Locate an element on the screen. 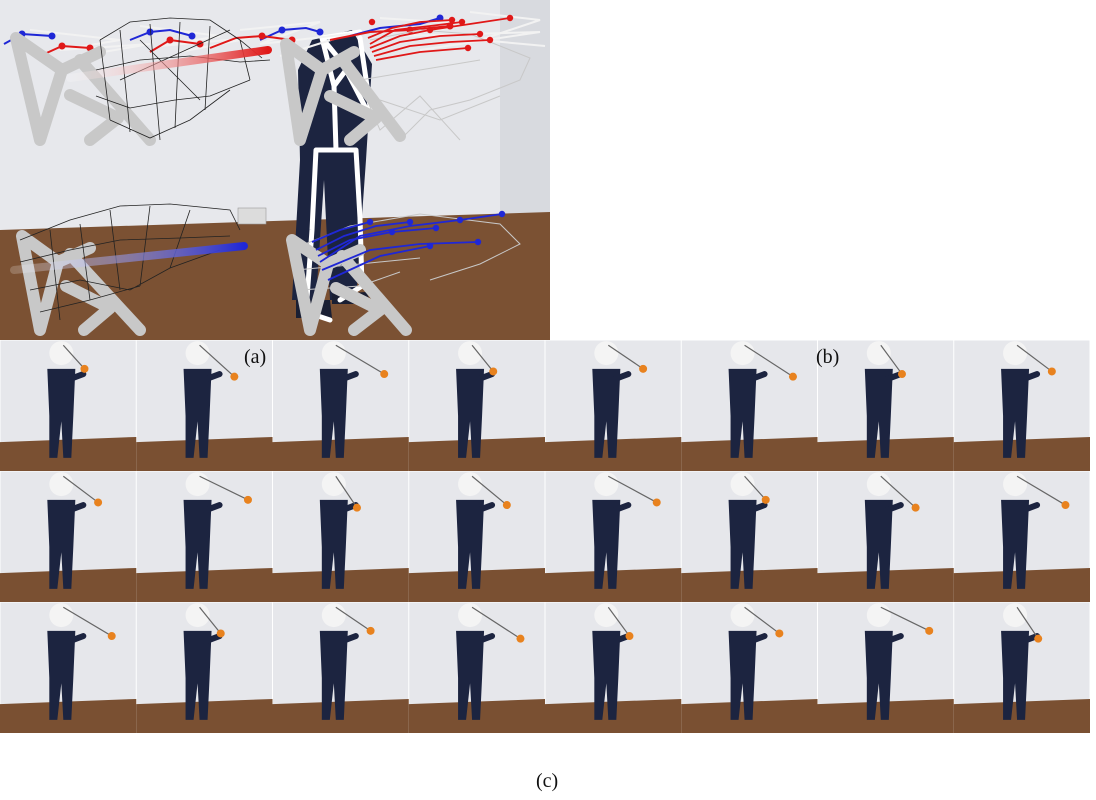 The image size is (1096, 800). frame-r3-c3 is located at coordinates (340, 667).